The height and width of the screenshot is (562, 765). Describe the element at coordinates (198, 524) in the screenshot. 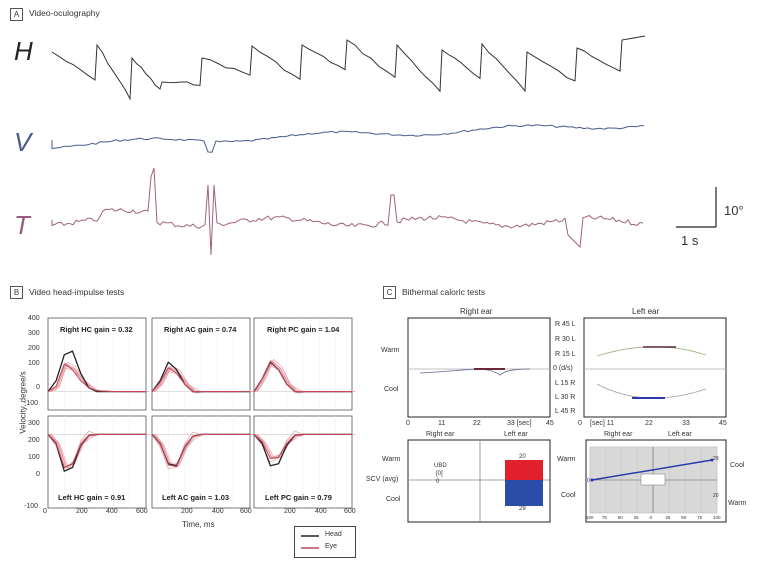

I see `vhit-xlabel: Time, ms` at that location.